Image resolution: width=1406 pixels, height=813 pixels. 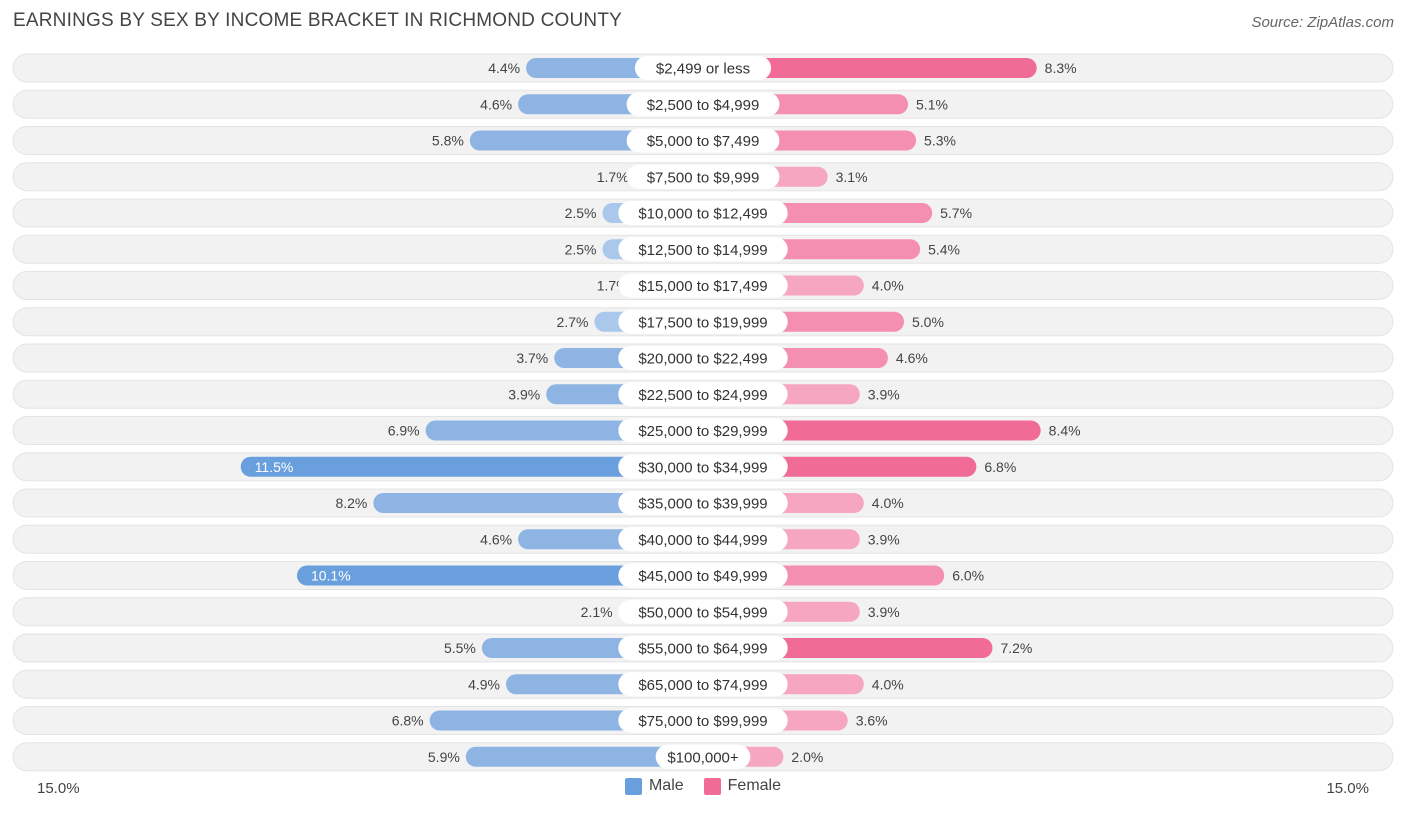 What do you see at coordinates (633, 786) in the screenshot?
I see `legend-male-swatch` at bounding box center [633, 786].